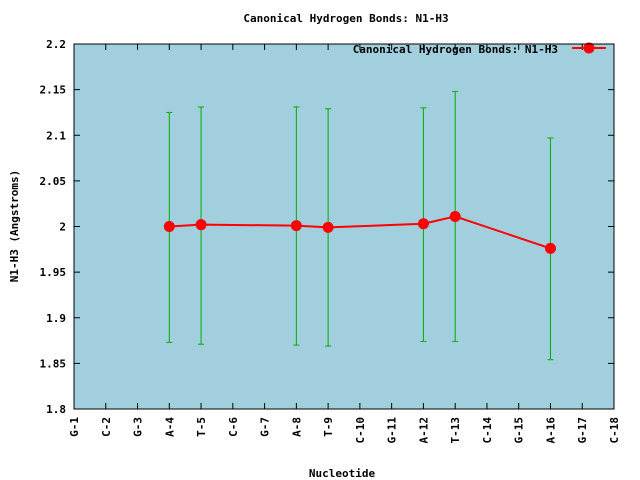 This screenshot has height=480, width=640. Describe the element at coordinates (342, 473) in the screenshot. I see `x-axis-label: Nucleotide` at that location.